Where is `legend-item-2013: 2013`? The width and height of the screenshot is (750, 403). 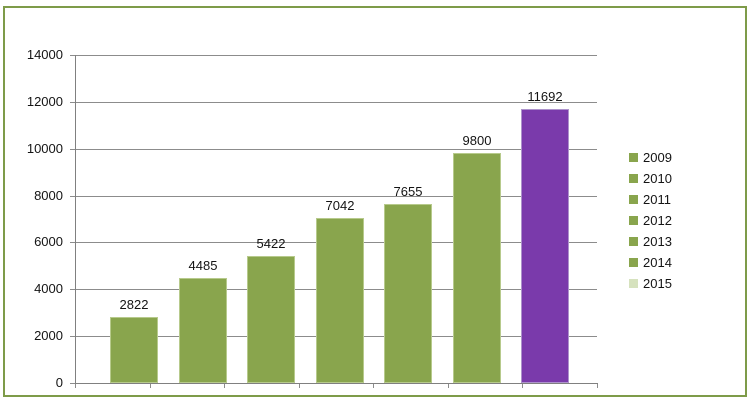 legend-item-2013: 2013 is located at coordinates (650, 241).